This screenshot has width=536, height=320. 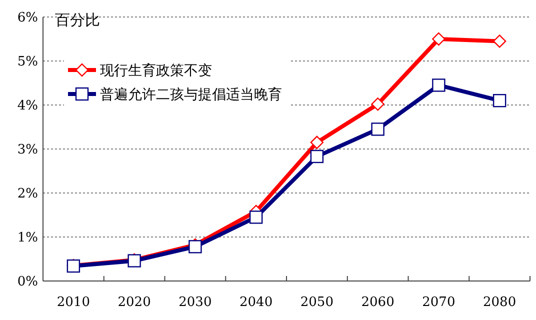 What do you see at coordinates (134, 302) in the screenshot?
I see `x-tick-label: 2020` at bounding box center [134, 302].